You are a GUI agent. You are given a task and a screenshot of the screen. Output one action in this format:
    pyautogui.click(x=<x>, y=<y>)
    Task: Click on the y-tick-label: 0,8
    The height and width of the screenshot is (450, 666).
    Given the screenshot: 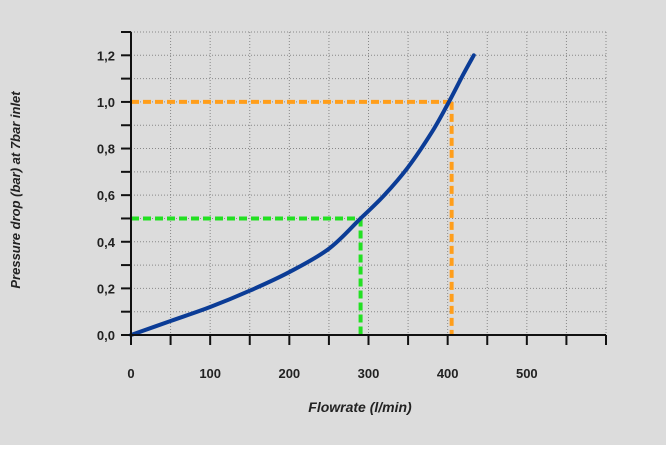 What is the action you would take?
    pyautogui.click(x=106, y=149)
    